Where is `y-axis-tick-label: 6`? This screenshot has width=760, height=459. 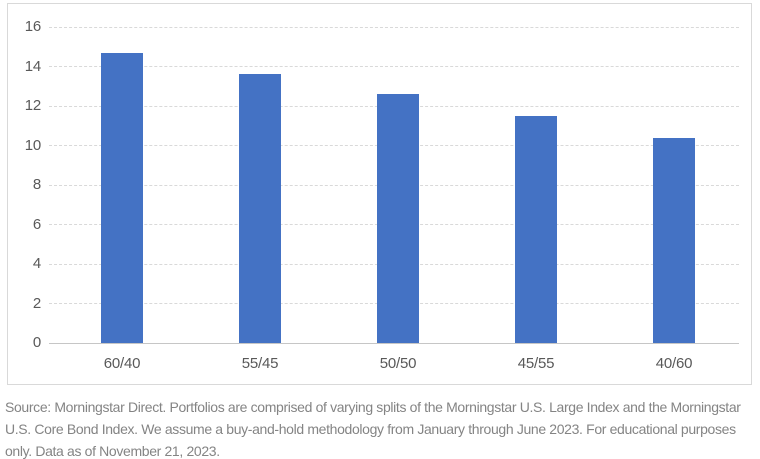
y-axis-tick-label: 6 is located at coordinates (36, 224).